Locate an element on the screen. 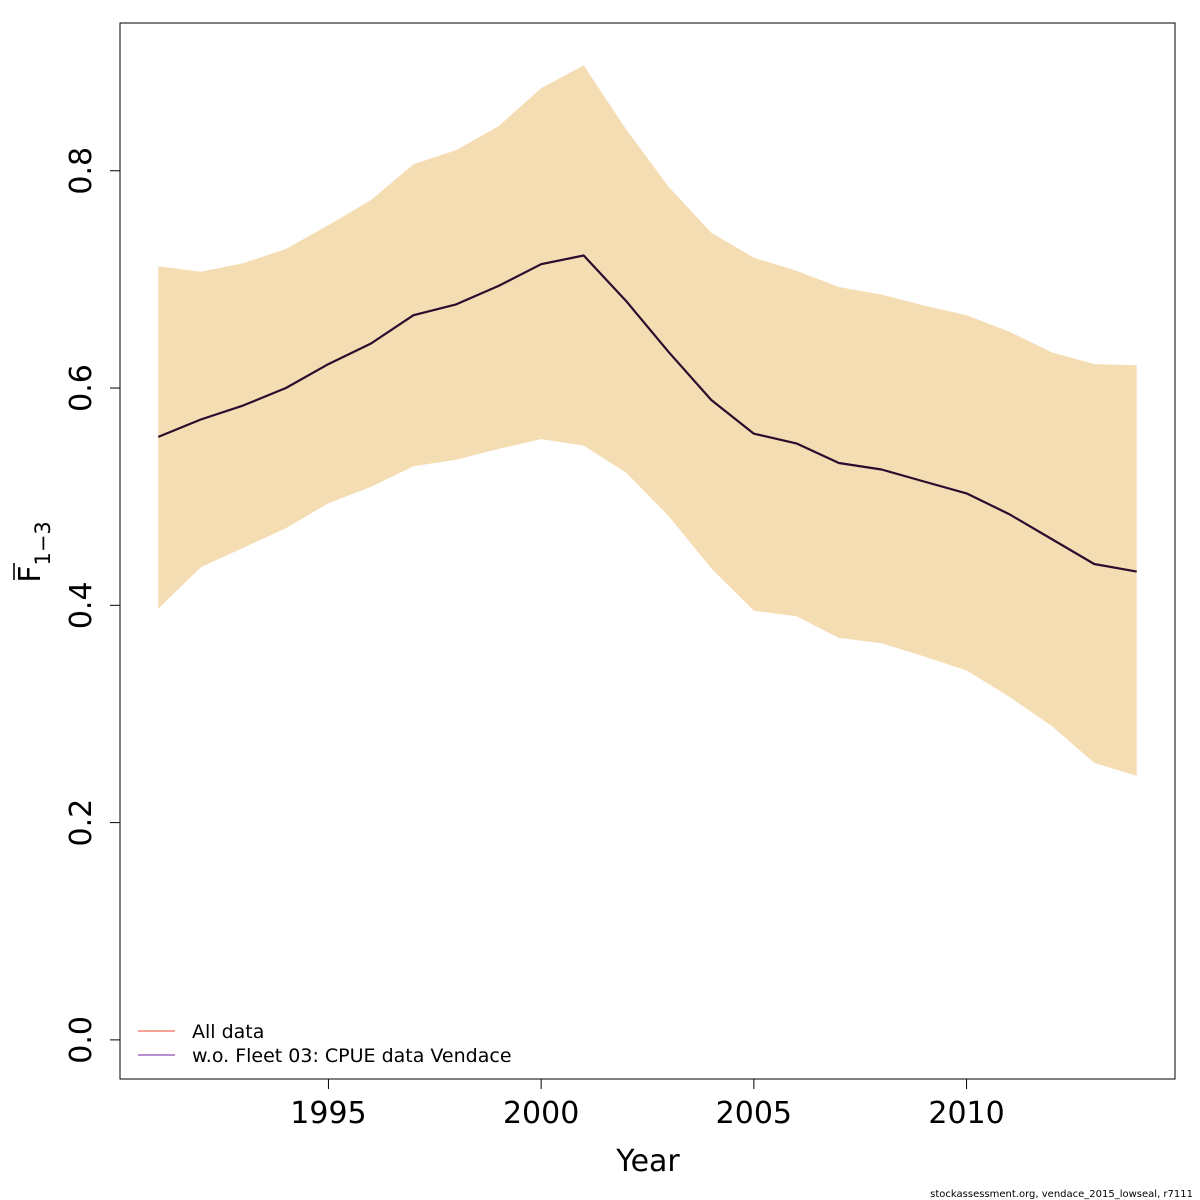  y-axis-title: F1−3 is located at coordinates (34, 552).